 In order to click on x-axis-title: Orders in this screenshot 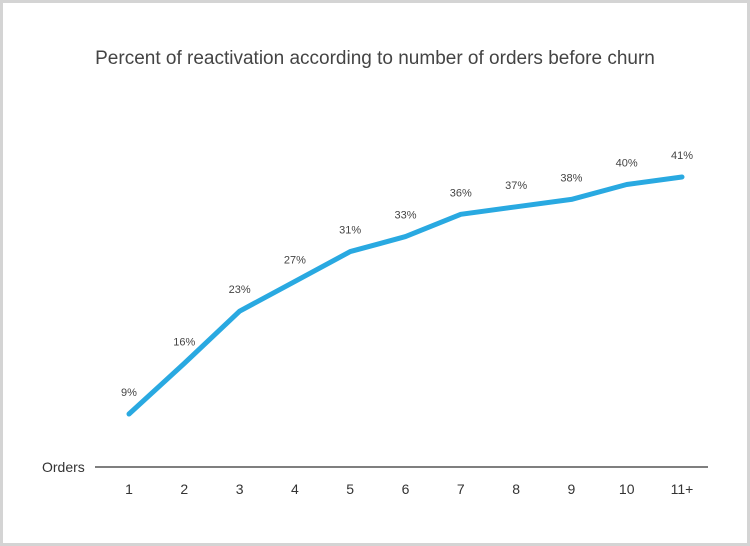, I will do `click(63, 467)`.